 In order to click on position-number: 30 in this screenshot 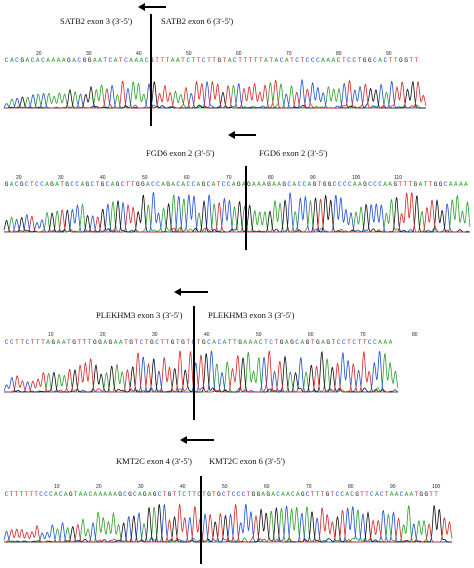, I will do `click(141, 487)`.